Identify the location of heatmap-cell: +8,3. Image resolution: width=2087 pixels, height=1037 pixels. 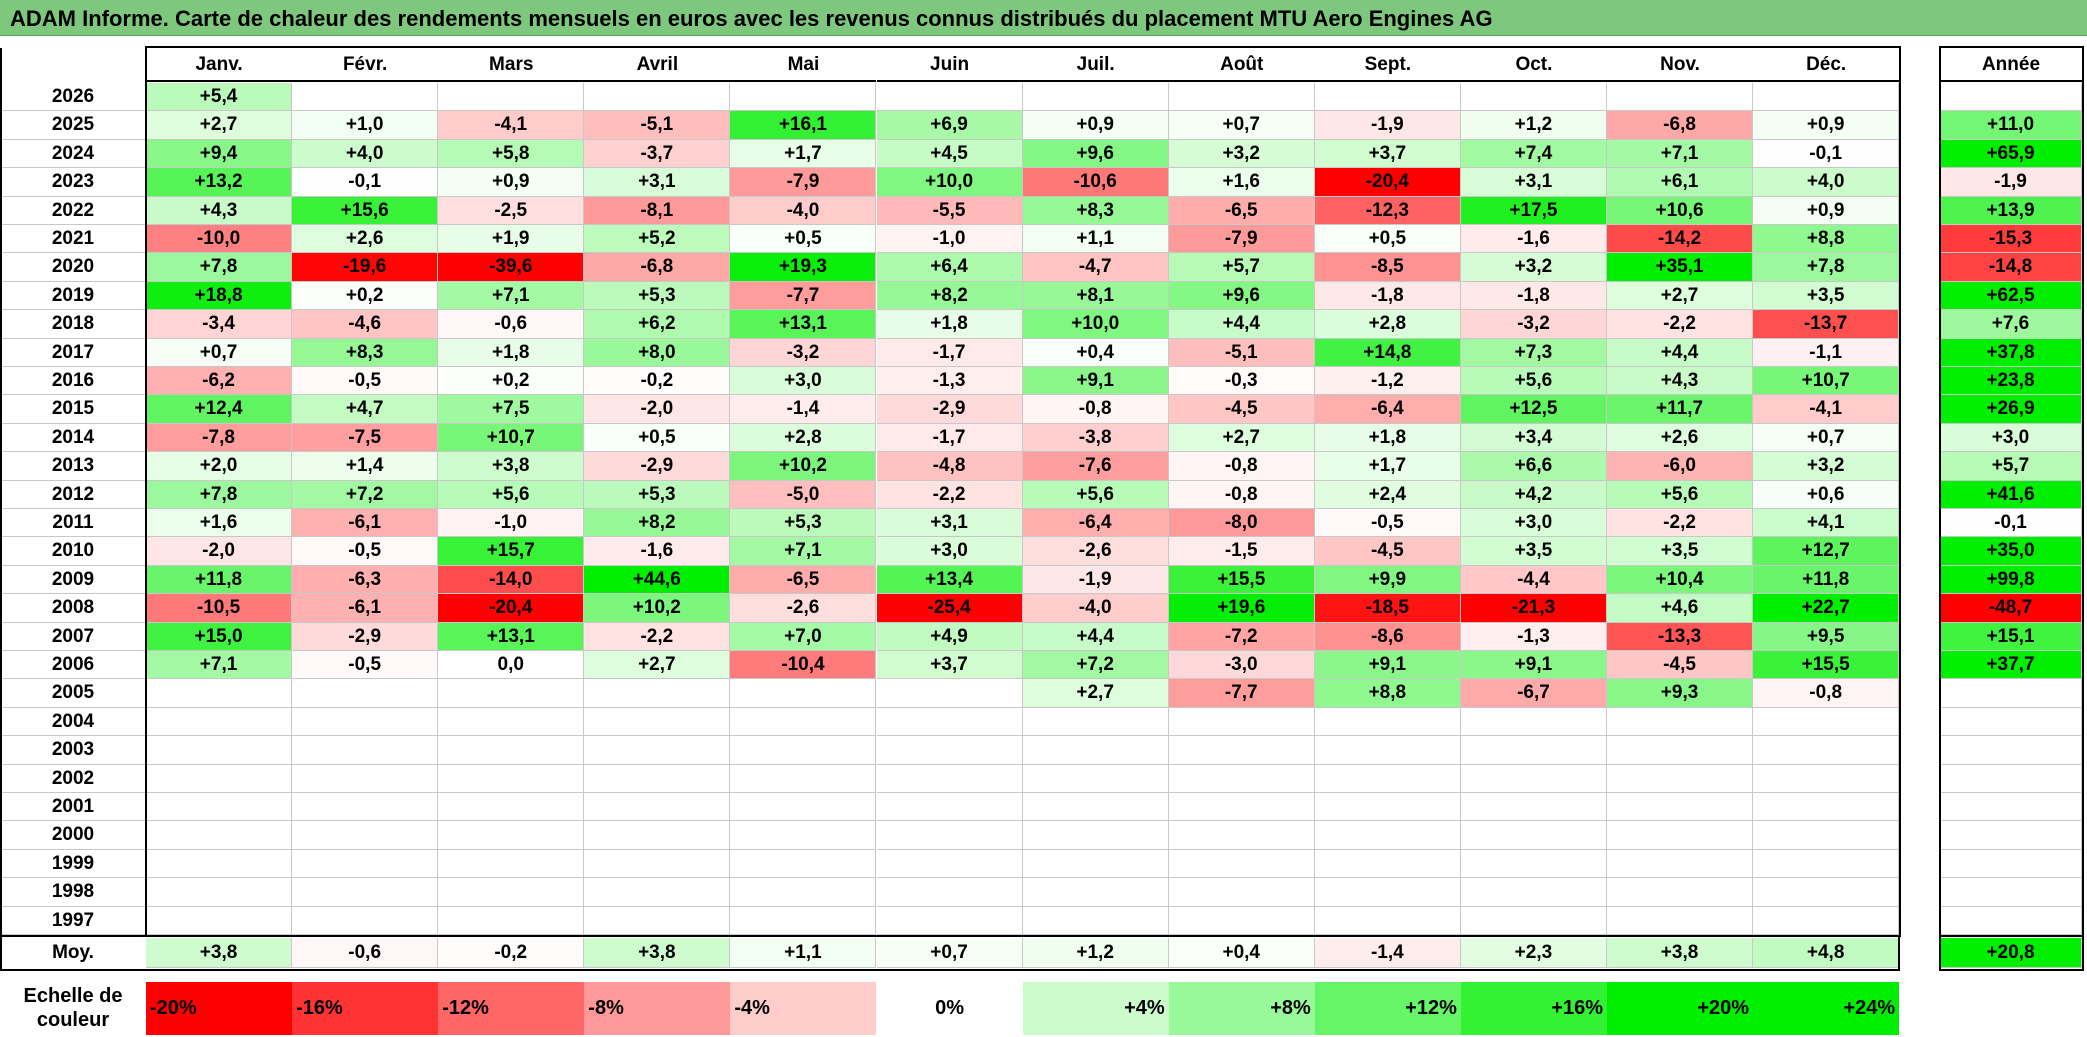
(365, 352).